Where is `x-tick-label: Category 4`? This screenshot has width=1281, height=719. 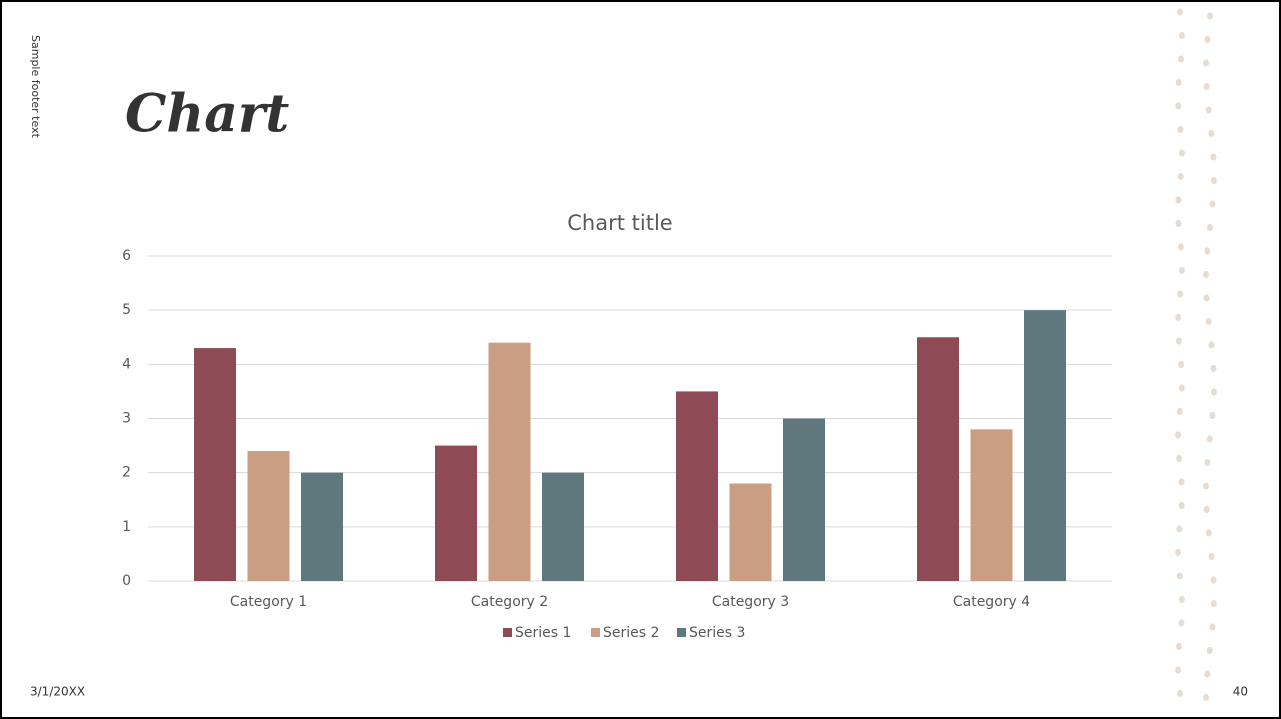 x-tick-label: Category 4 is located at coordinates (991, 602).